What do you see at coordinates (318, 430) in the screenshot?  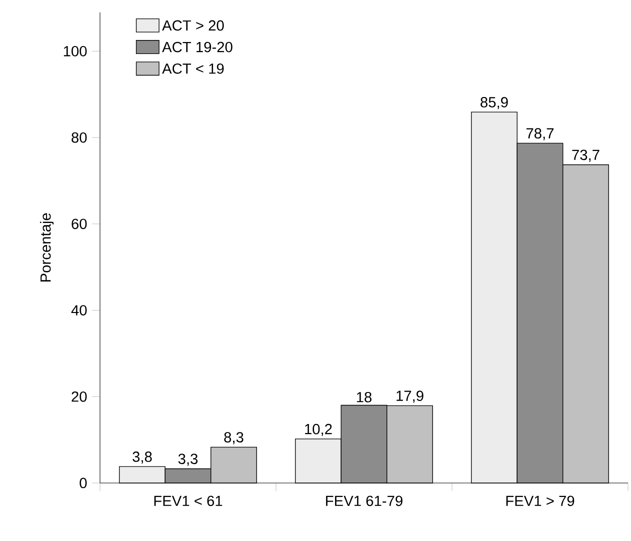 I see `data-label: 10,2` at bounding box center [318, 430].